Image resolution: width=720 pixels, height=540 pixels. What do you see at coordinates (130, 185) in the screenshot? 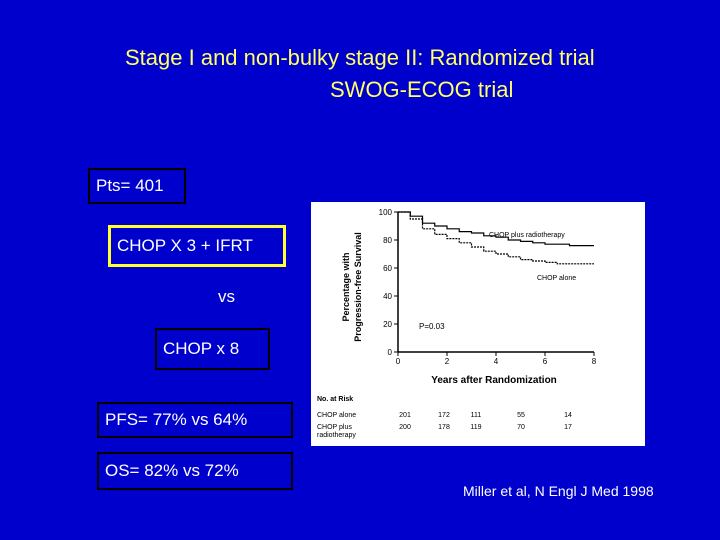
I see `patients-label: Pts= 401` at bounding box center [130, 185].